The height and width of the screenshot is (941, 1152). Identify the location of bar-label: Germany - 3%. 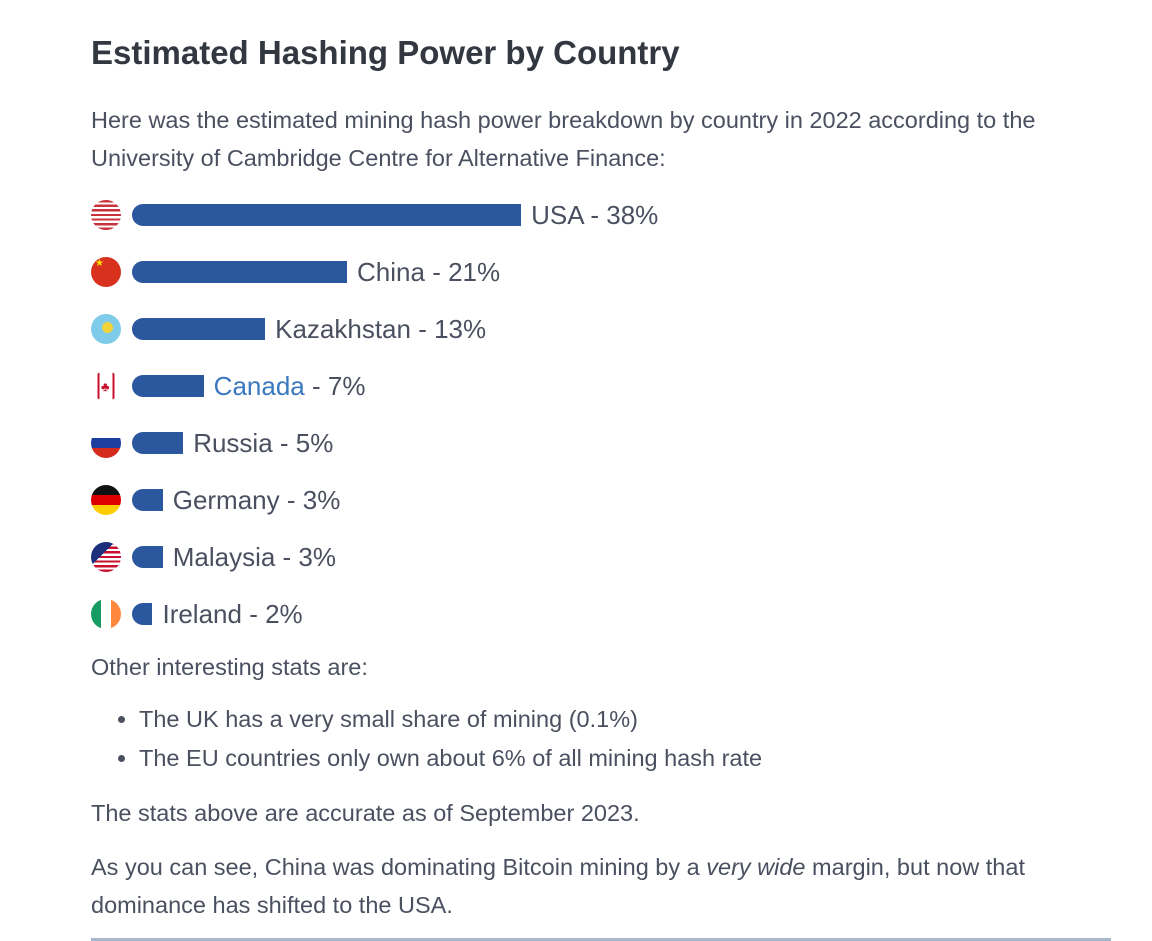
(256, 499).